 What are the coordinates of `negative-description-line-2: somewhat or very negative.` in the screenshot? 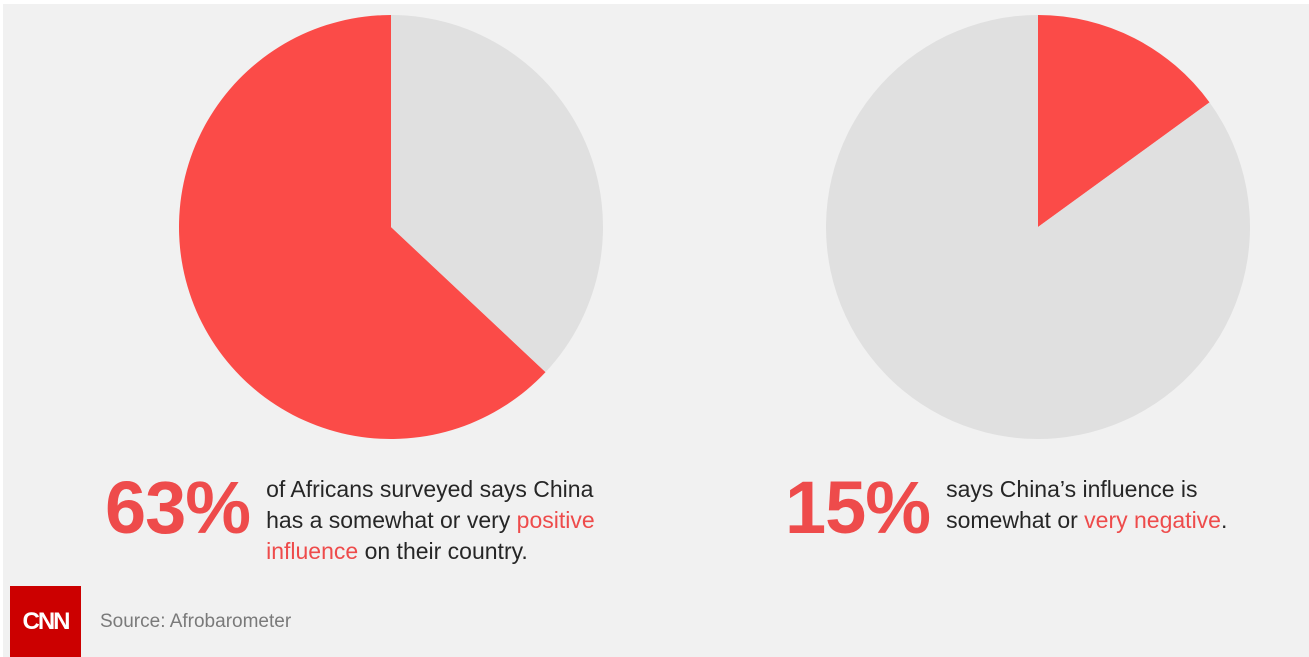 It's located at (1086, 520).